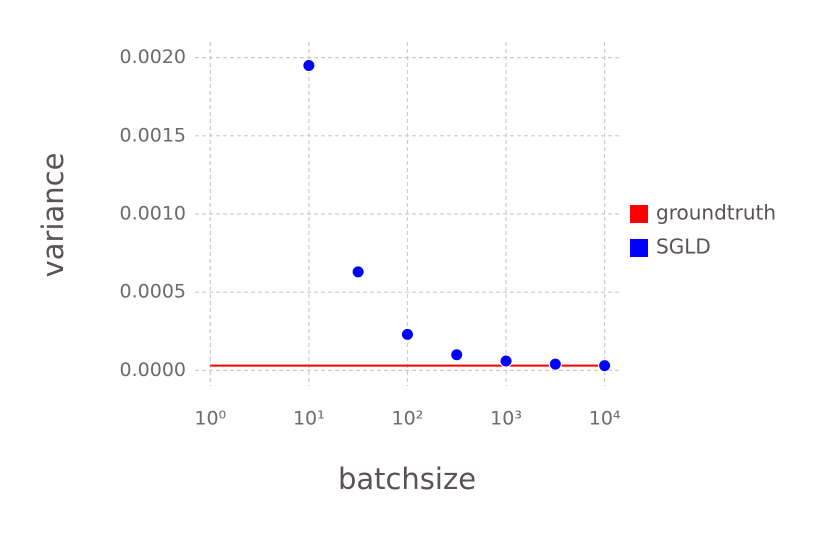  What do you see at coordinates (153, 370) in the screenshot?
I see `y-tick-label: 0.0000` at bounding box center [153, 370].